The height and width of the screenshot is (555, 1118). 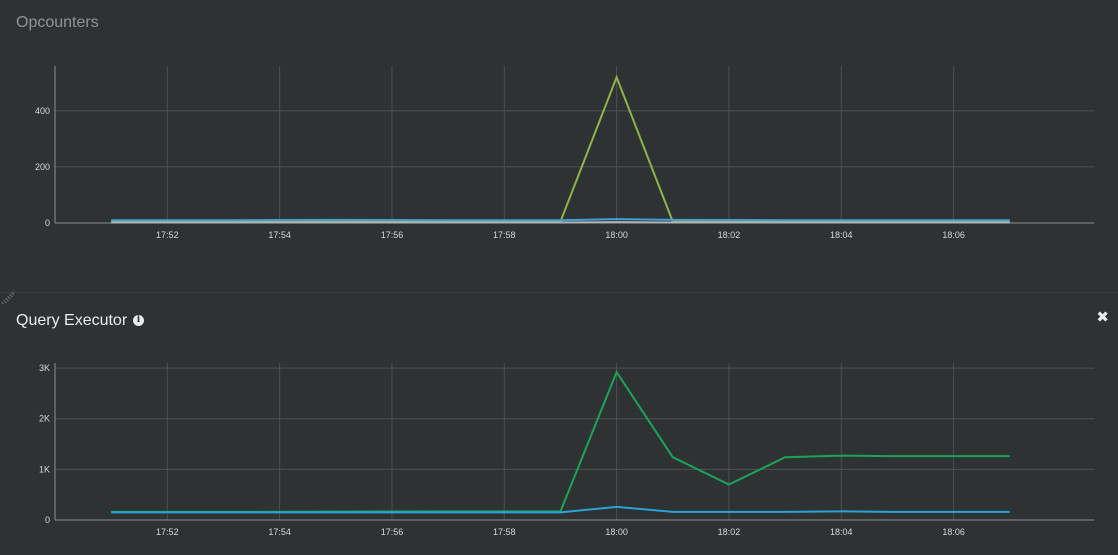 I want to click on y-tick-label: 400, so click(x=42, y=111).